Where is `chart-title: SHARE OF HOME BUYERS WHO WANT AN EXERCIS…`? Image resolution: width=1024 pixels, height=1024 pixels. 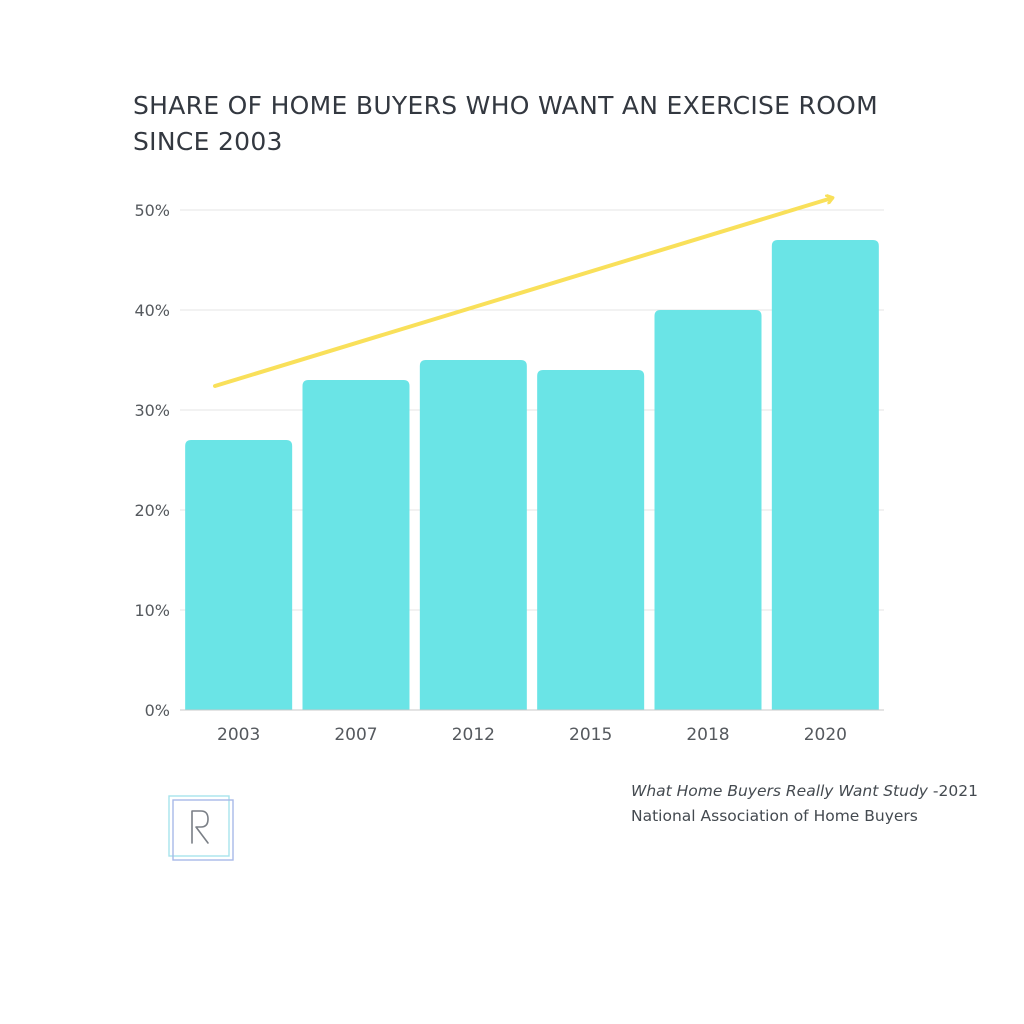 chart-title: SHARE OF HOME BUYERS WHO WANT AN EXERCIS… is located at coordinates (543, 124).